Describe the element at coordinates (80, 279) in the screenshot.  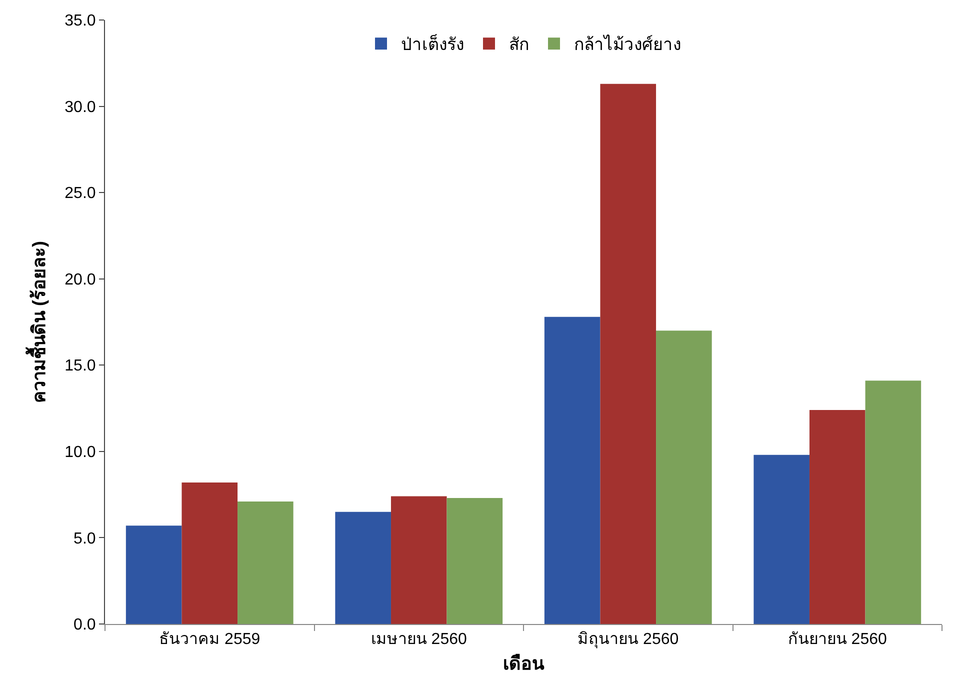
I see `y-tick-label: 20.0` at that location.